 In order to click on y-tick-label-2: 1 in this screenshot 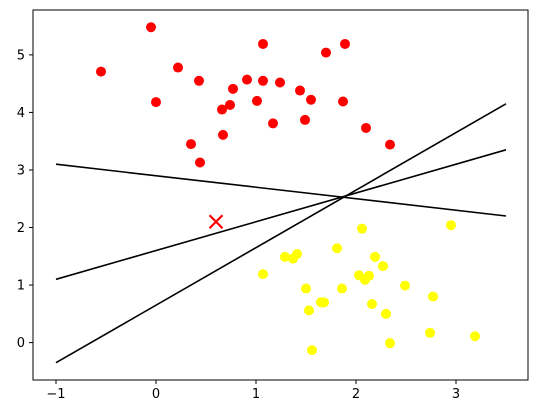, I will do `click(21, 286)`.